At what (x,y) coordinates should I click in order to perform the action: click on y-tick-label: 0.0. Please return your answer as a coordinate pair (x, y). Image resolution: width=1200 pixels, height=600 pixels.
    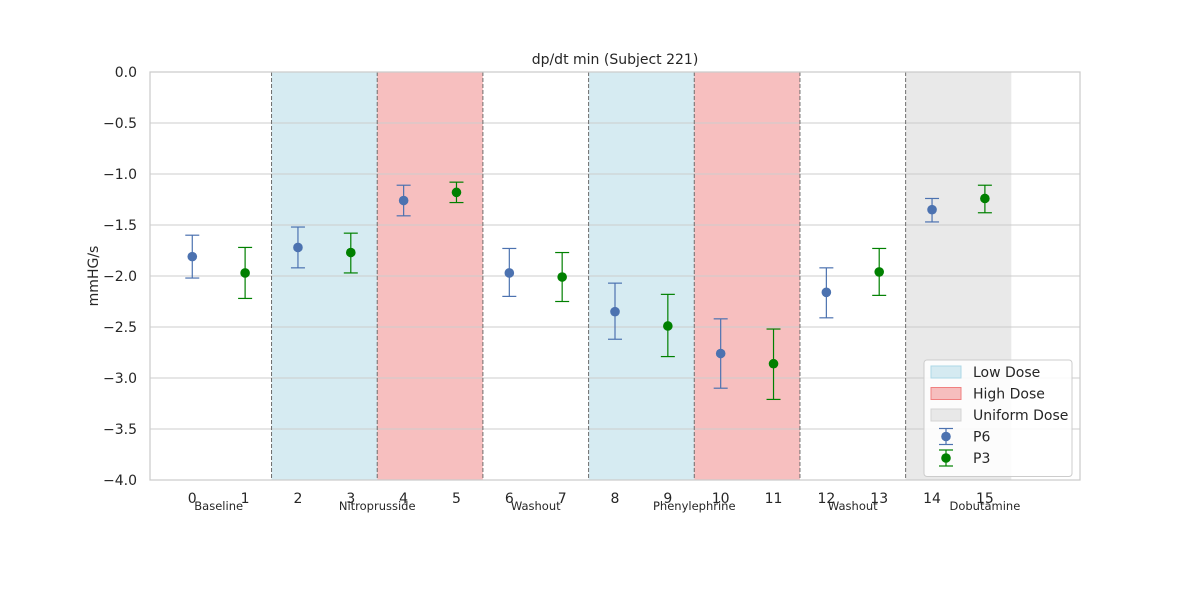
    Looking at the image, I should click on (126, 73).